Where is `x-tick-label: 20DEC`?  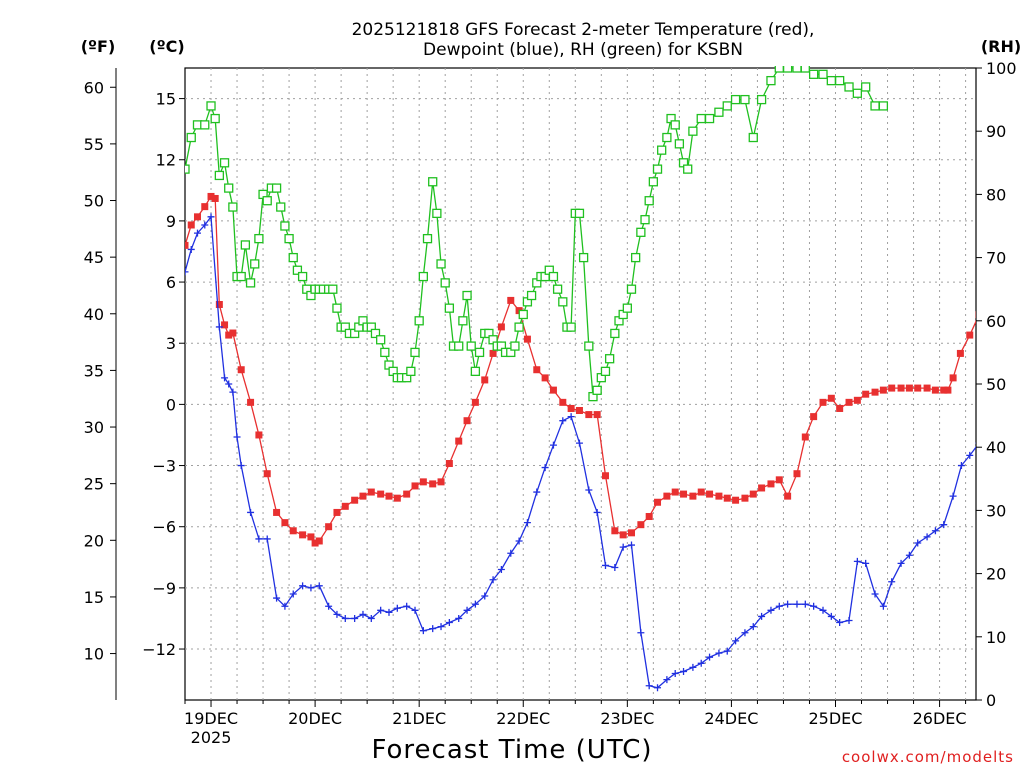 x-tick-label: 20DEC is located at coordinates (315, 718).